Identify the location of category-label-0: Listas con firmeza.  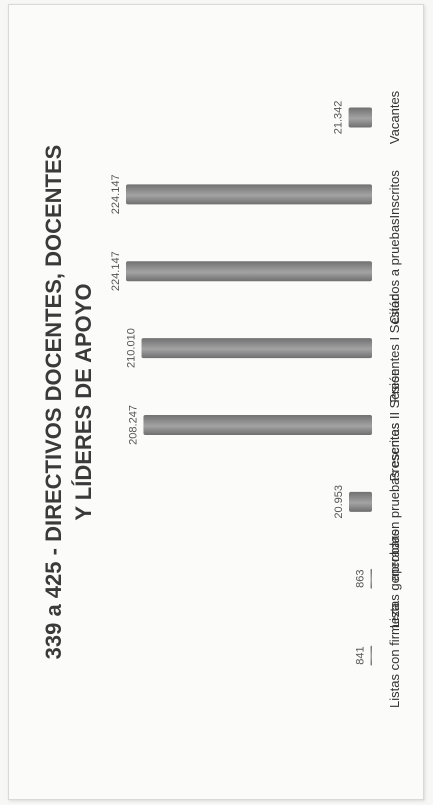
(394, 655).